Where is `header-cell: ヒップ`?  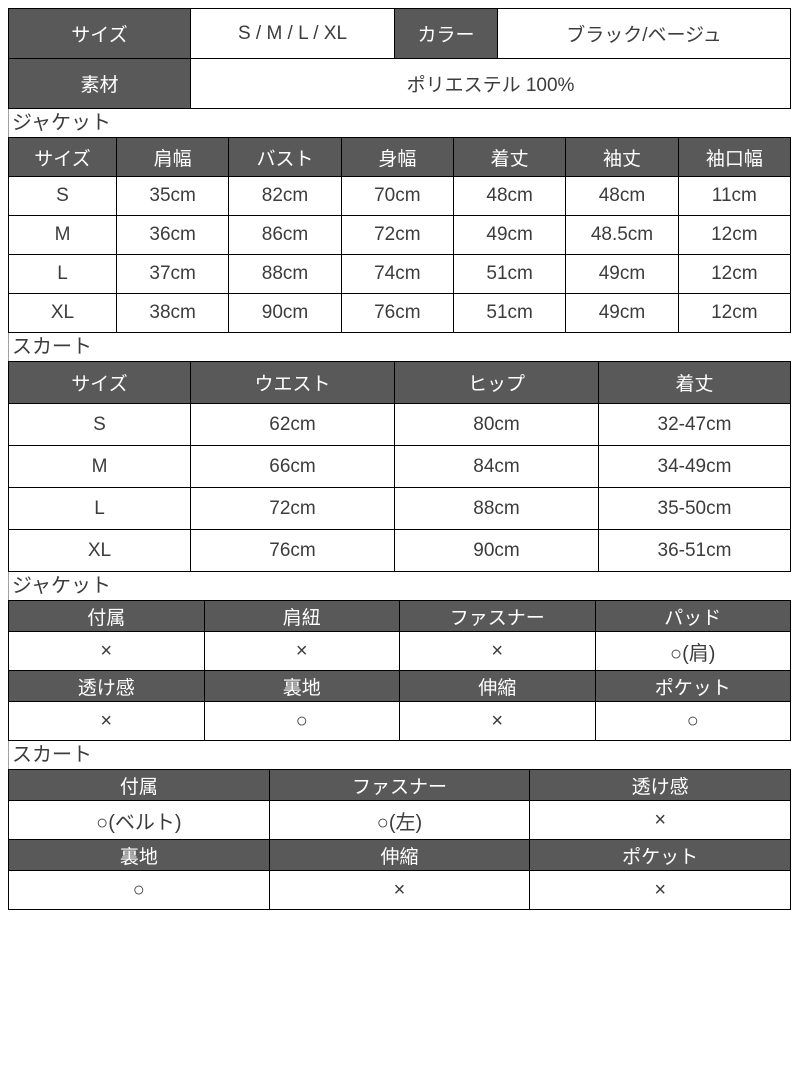
header-cell: ヒップ is located at coordinates (496, 382).